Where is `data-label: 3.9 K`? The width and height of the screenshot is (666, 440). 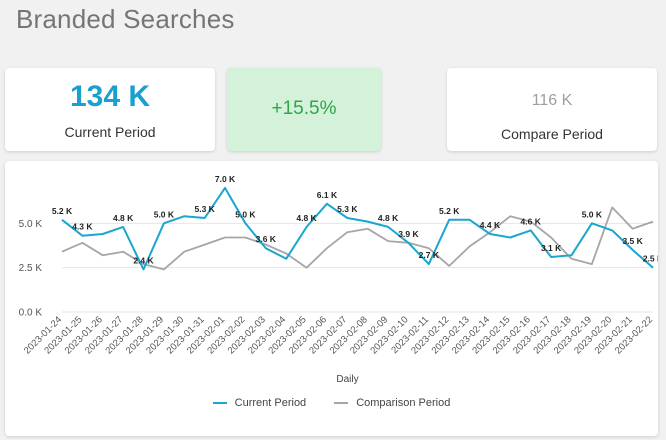 data-label: 3.9 K is located at coordinates (408, 234).